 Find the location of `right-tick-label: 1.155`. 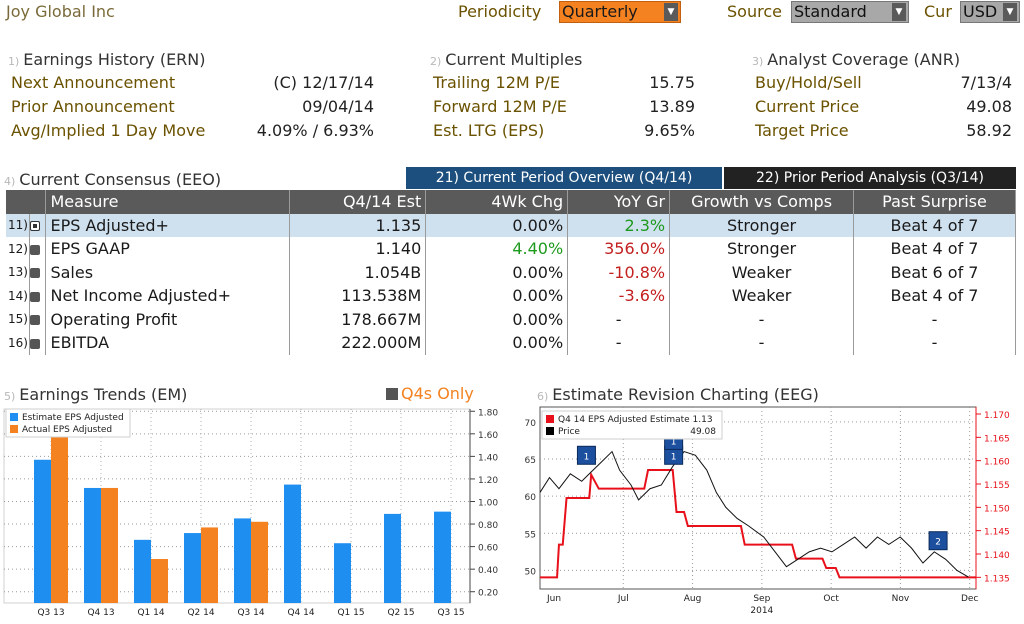

right-tick-label: 1.155 is located at coordinates (997, 486).